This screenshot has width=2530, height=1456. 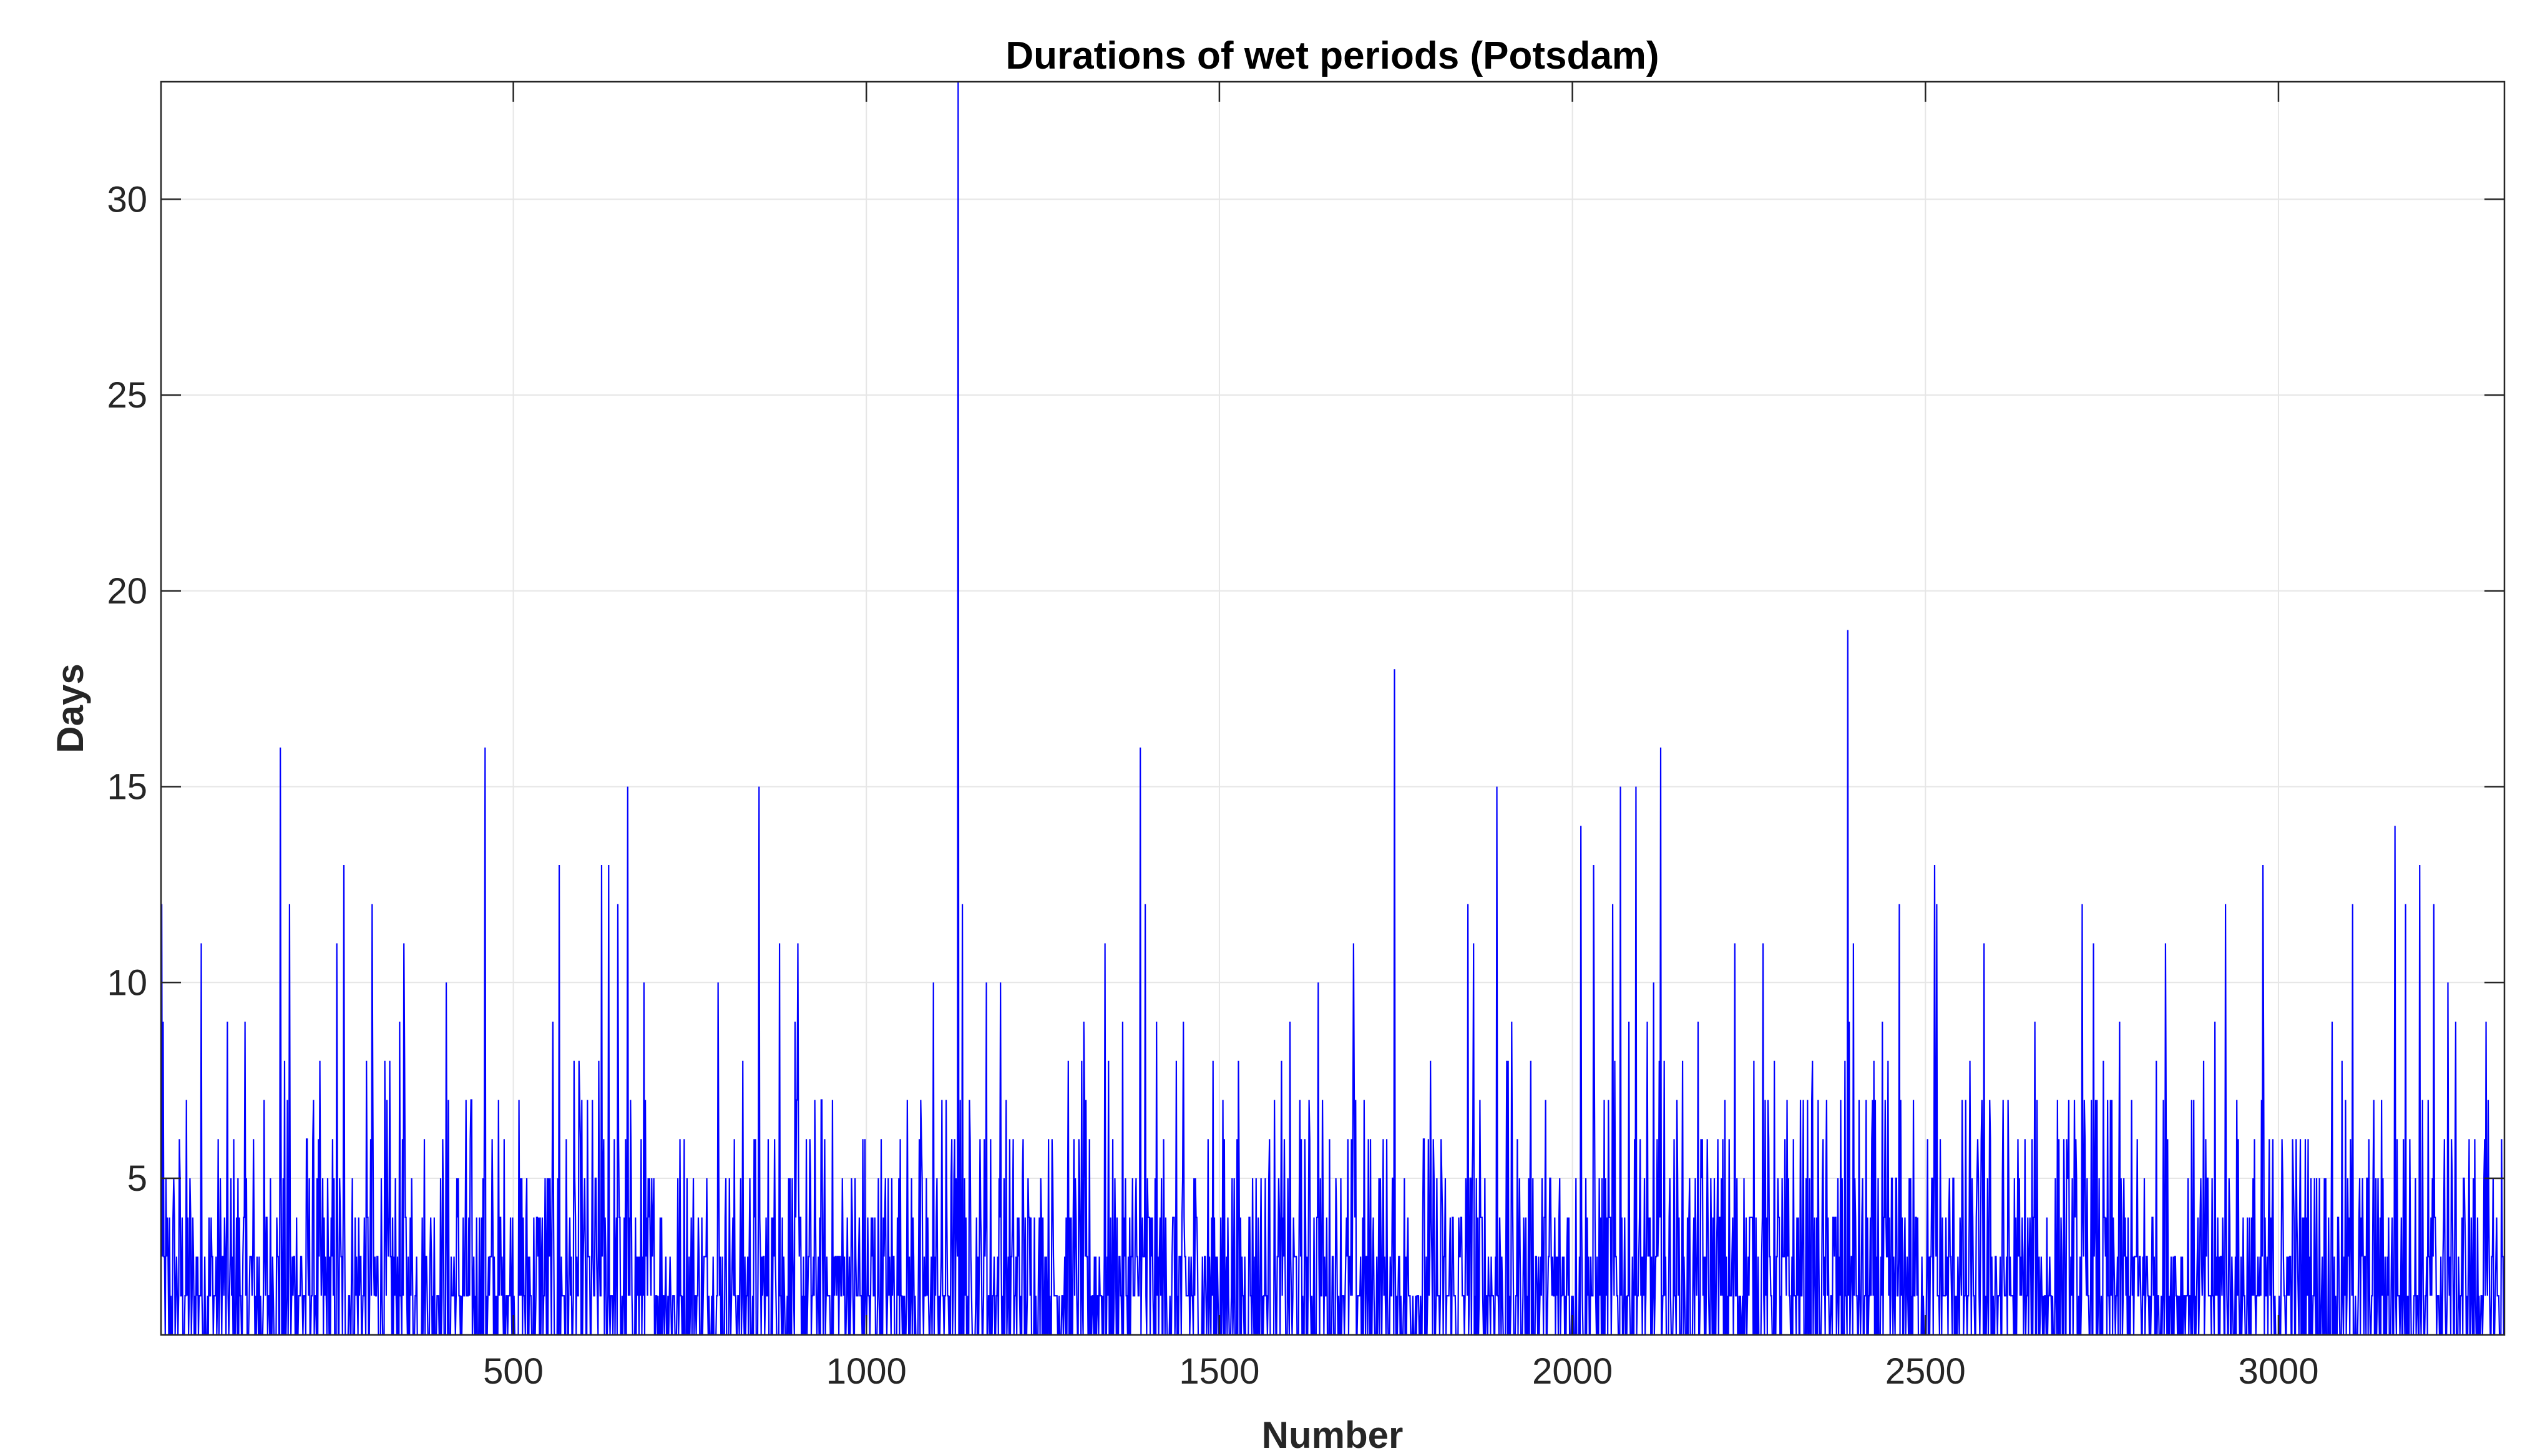 What do you see at coordinates (127, 591) in the screenshot?
I see `y-tick-label: 20` at bounding box center [127, 591].